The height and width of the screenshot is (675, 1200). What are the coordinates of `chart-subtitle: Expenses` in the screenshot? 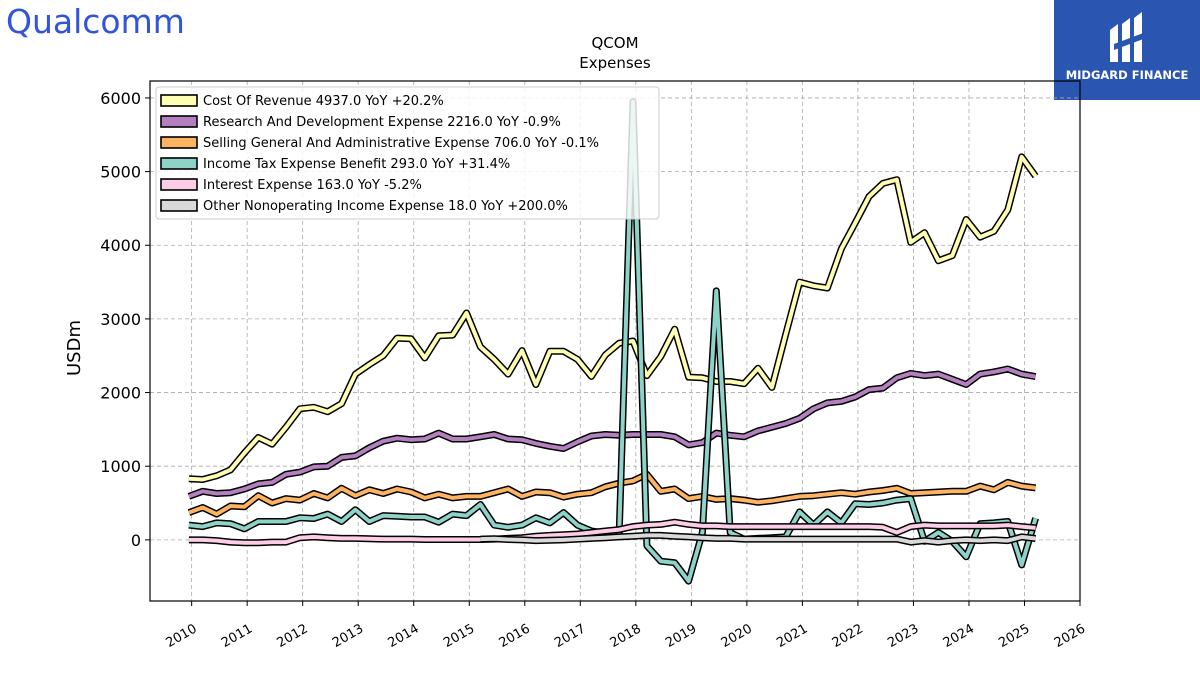 It's located at (615, 63).